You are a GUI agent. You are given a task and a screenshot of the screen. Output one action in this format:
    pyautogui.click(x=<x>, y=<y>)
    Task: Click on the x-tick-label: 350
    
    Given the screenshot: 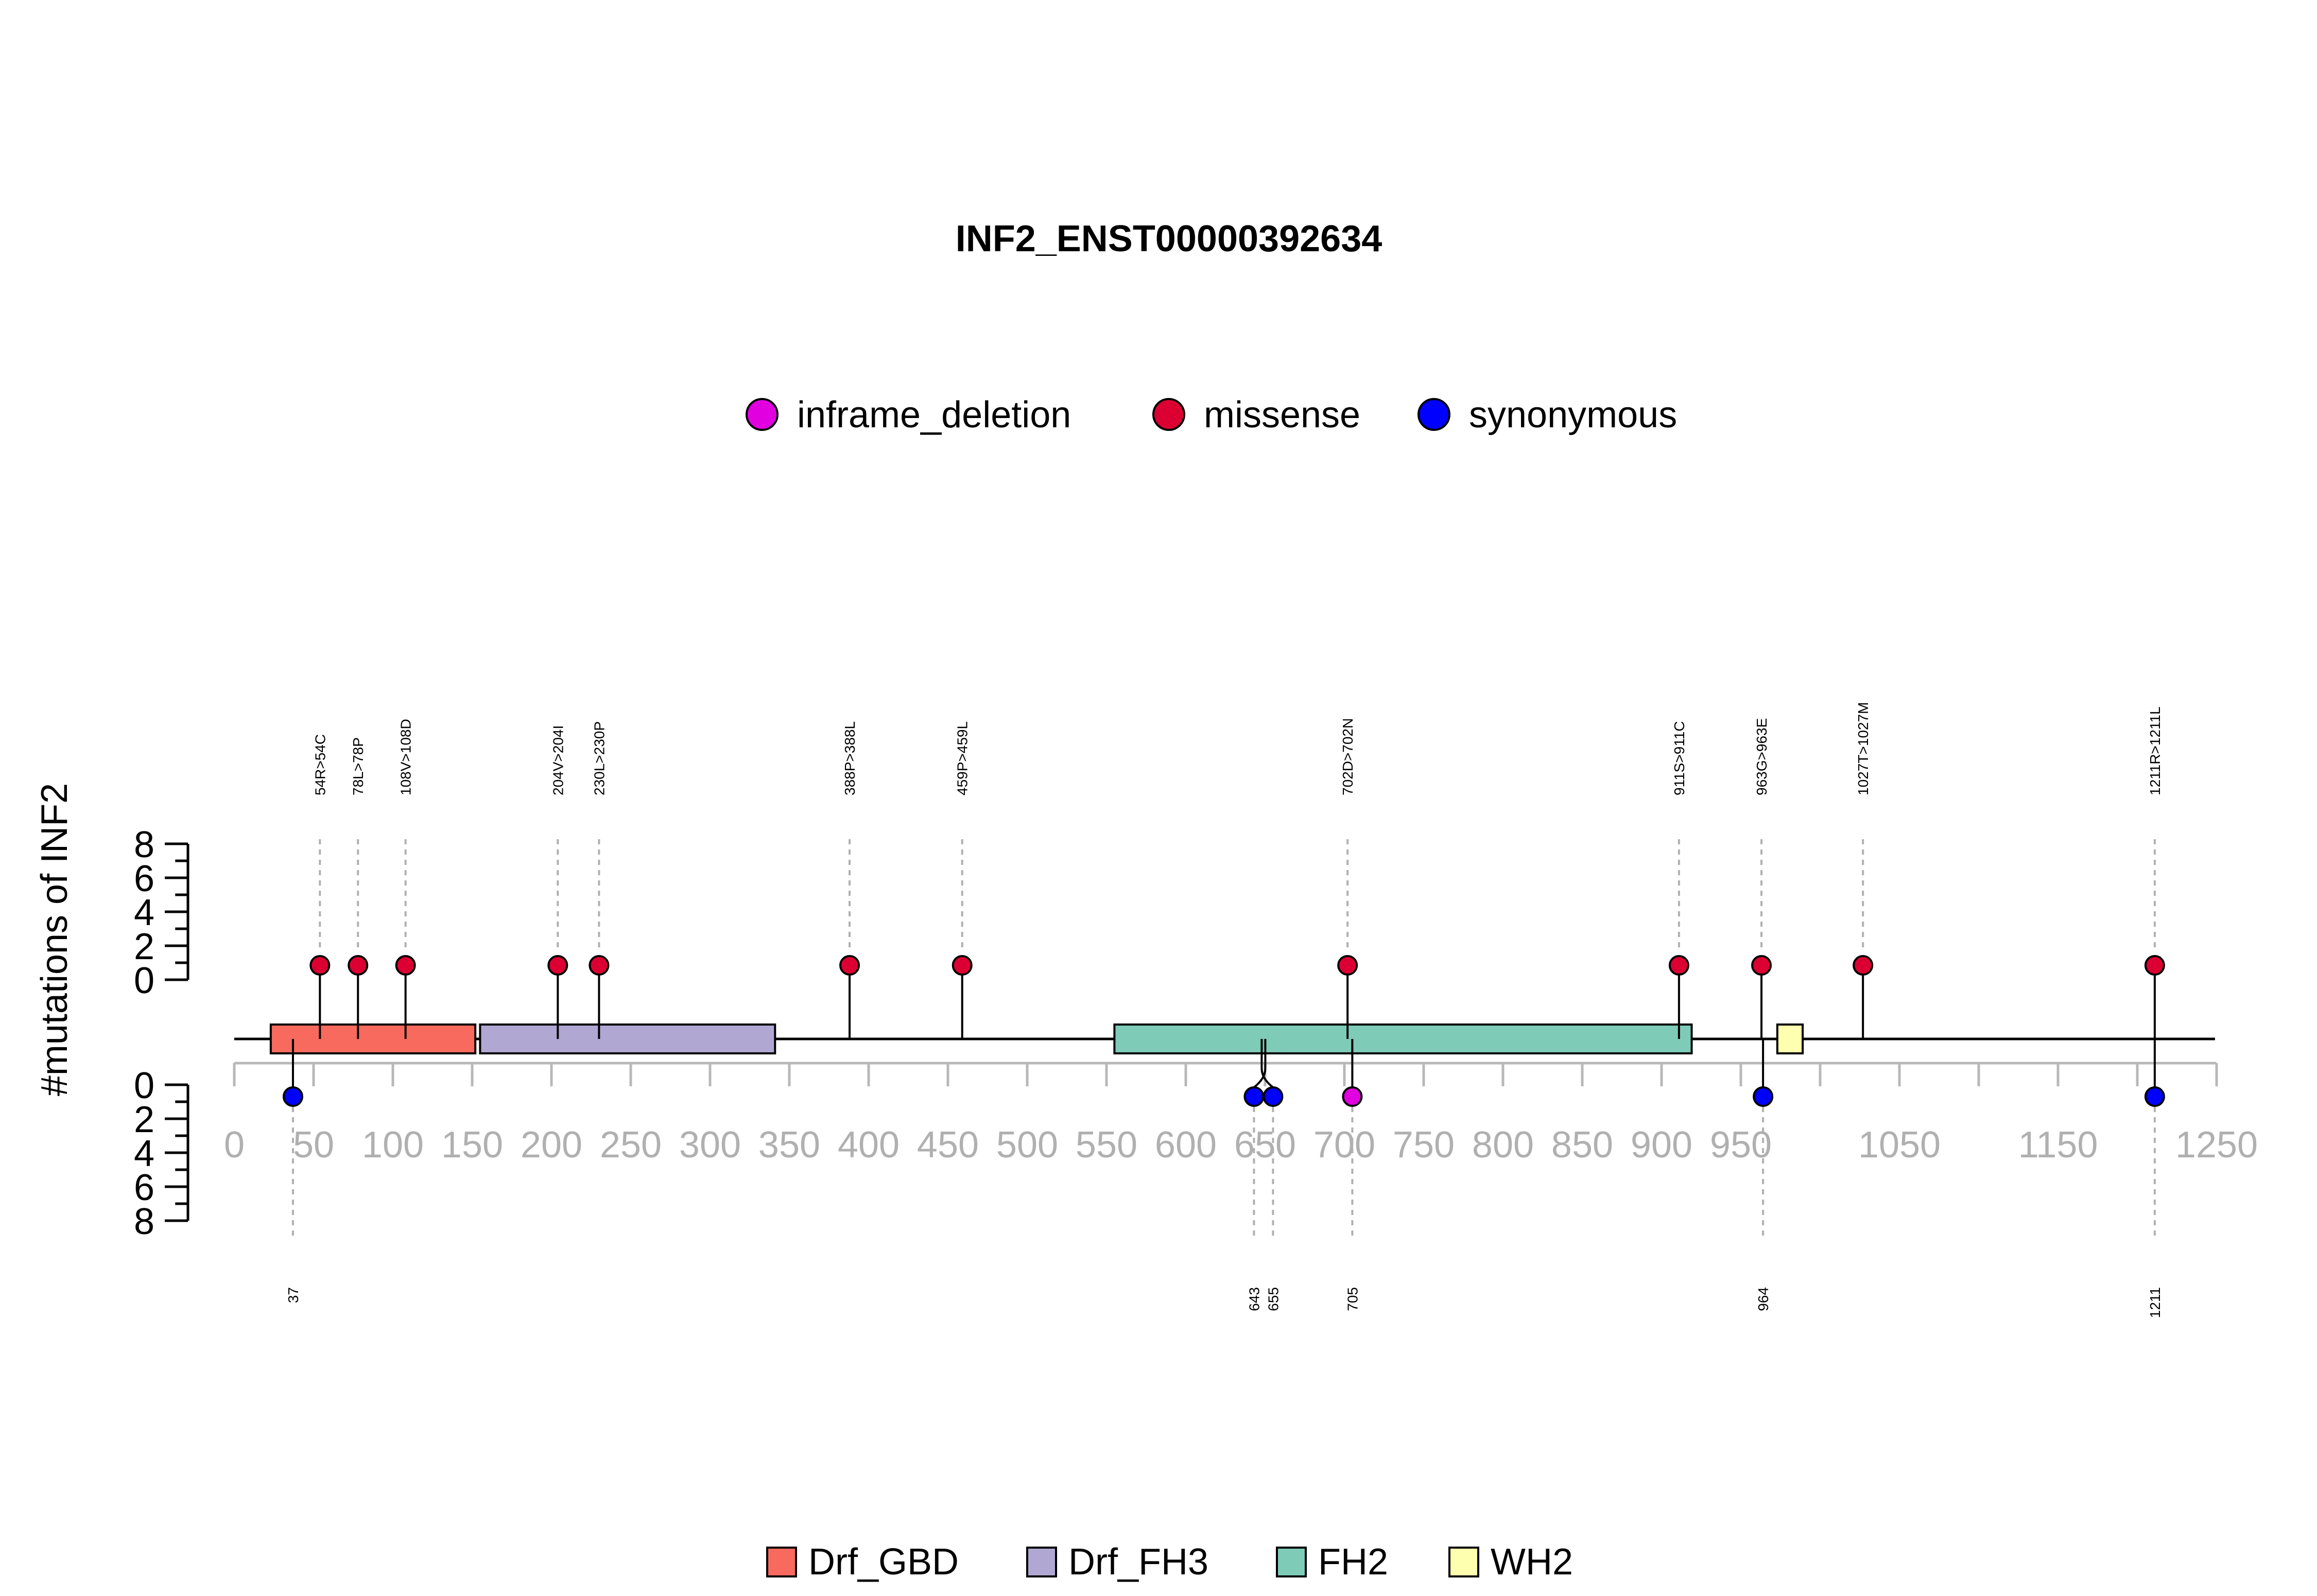 What is the action you would take?
    pyautogui.click(x=789, y=1145)
    